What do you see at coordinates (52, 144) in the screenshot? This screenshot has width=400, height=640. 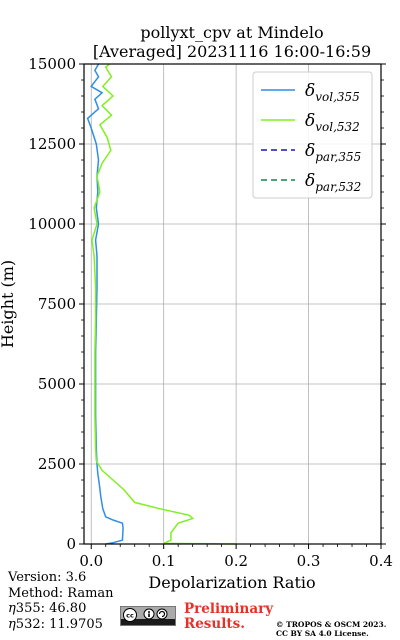 I see `y-tick-label: 12500` at bounding box center [52, 144].